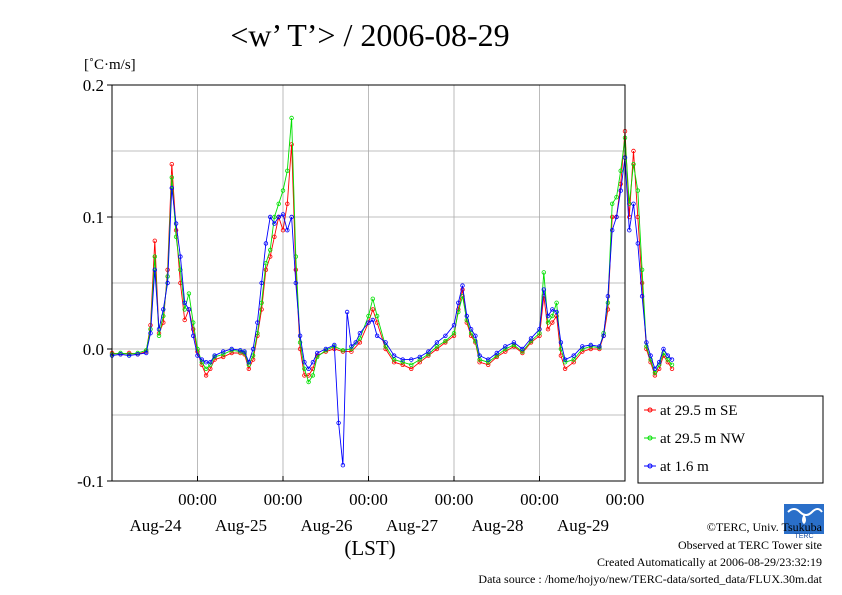  I want to click on droplet-icon, so click(804, 519).